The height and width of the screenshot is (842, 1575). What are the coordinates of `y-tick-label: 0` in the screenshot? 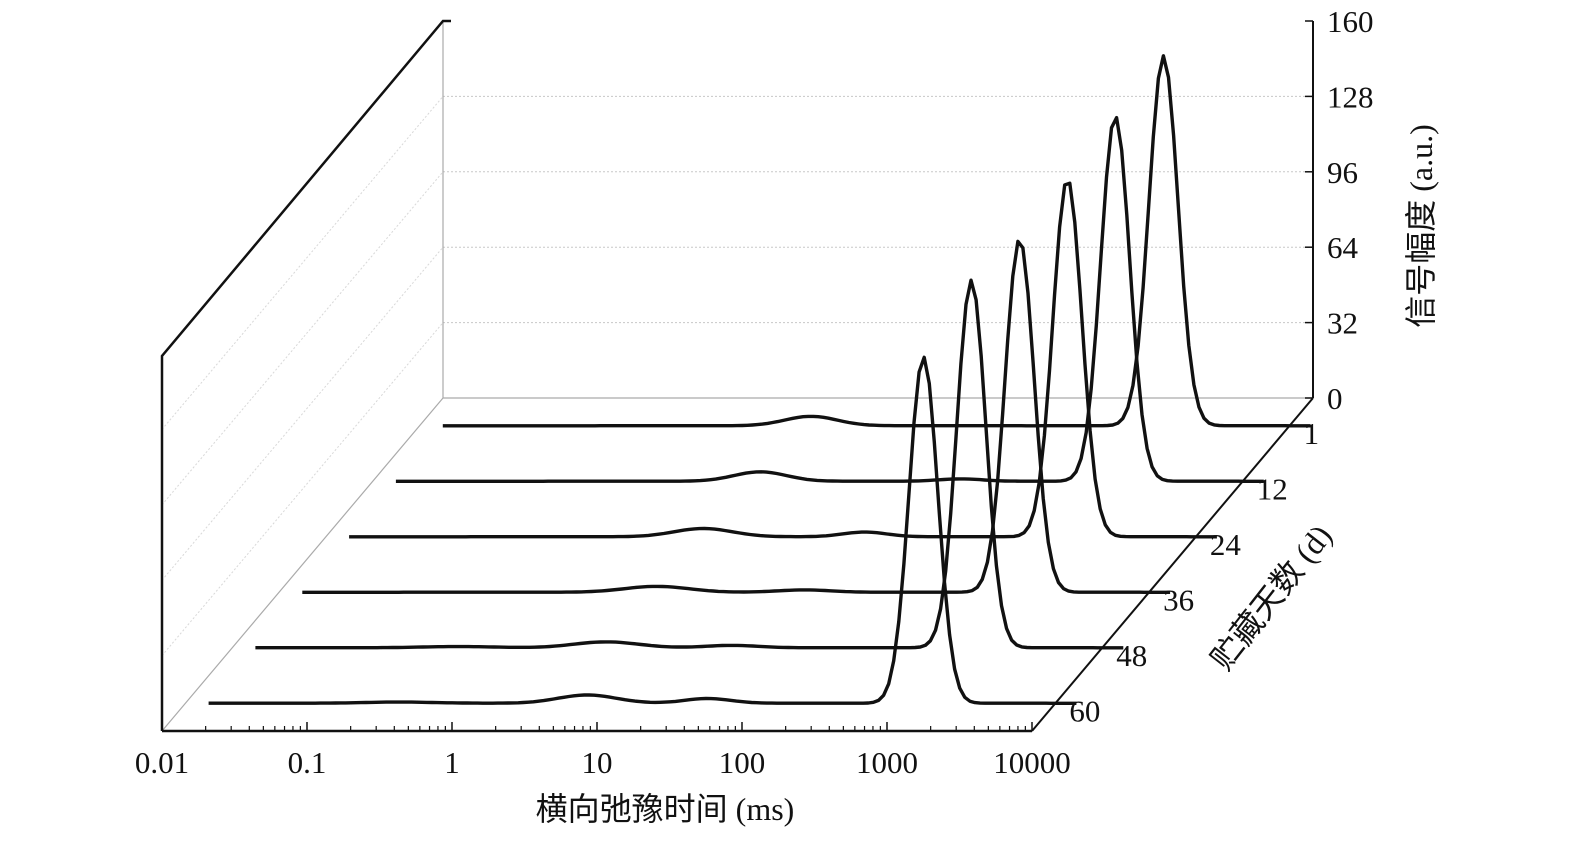 It's located at (1335, 398).